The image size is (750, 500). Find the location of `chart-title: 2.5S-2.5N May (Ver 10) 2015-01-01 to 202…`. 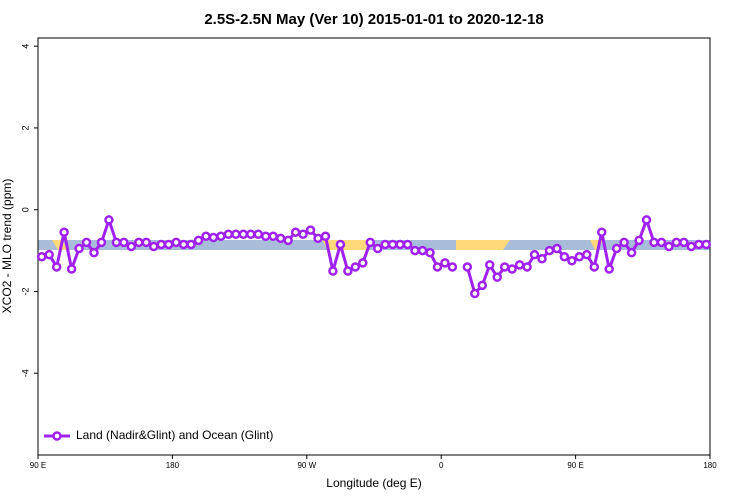

chart-title: 2.5S-2.5N May (Ver 10) 2015-01-01 to 202… is located at coordinates (373, 19).